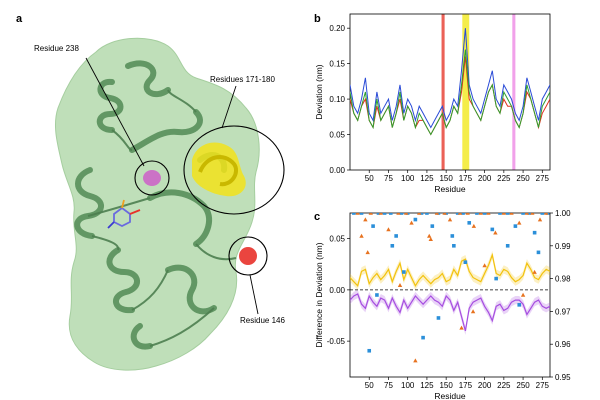  I want to click on panel-label-b: b, so click(317, 19).